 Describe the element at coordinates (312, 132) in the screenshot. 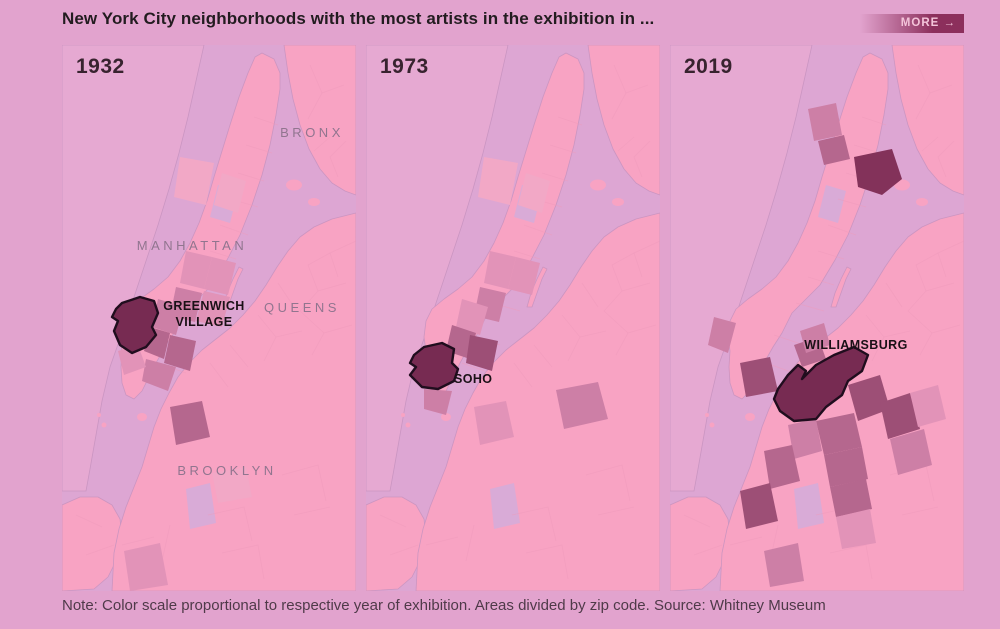

I see `borough-label-bronx: BRONX` at that location.